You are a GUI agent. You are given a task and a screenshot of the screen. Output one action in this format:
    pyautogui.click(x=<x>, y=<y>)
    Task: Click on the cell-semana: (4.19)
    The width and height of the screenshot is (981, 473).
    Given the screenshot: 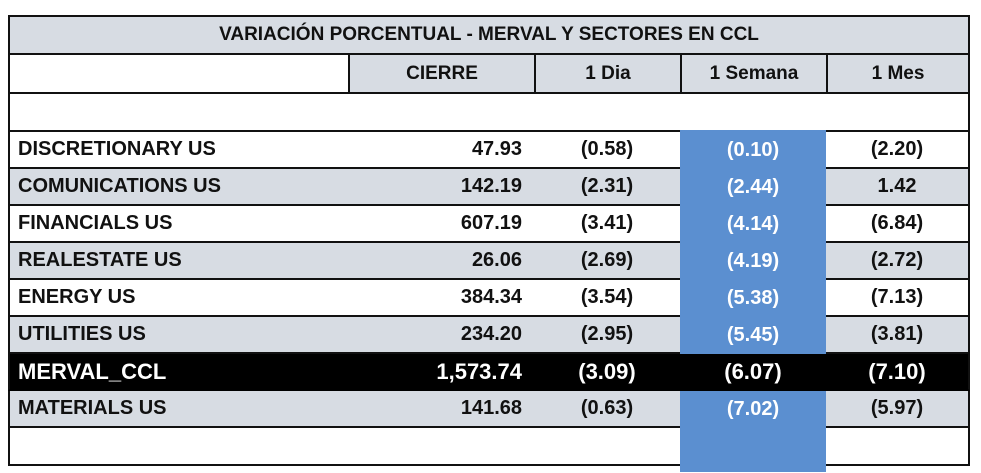 What is the action you would take?
    pyautogui.click(x=753, y=261)
    